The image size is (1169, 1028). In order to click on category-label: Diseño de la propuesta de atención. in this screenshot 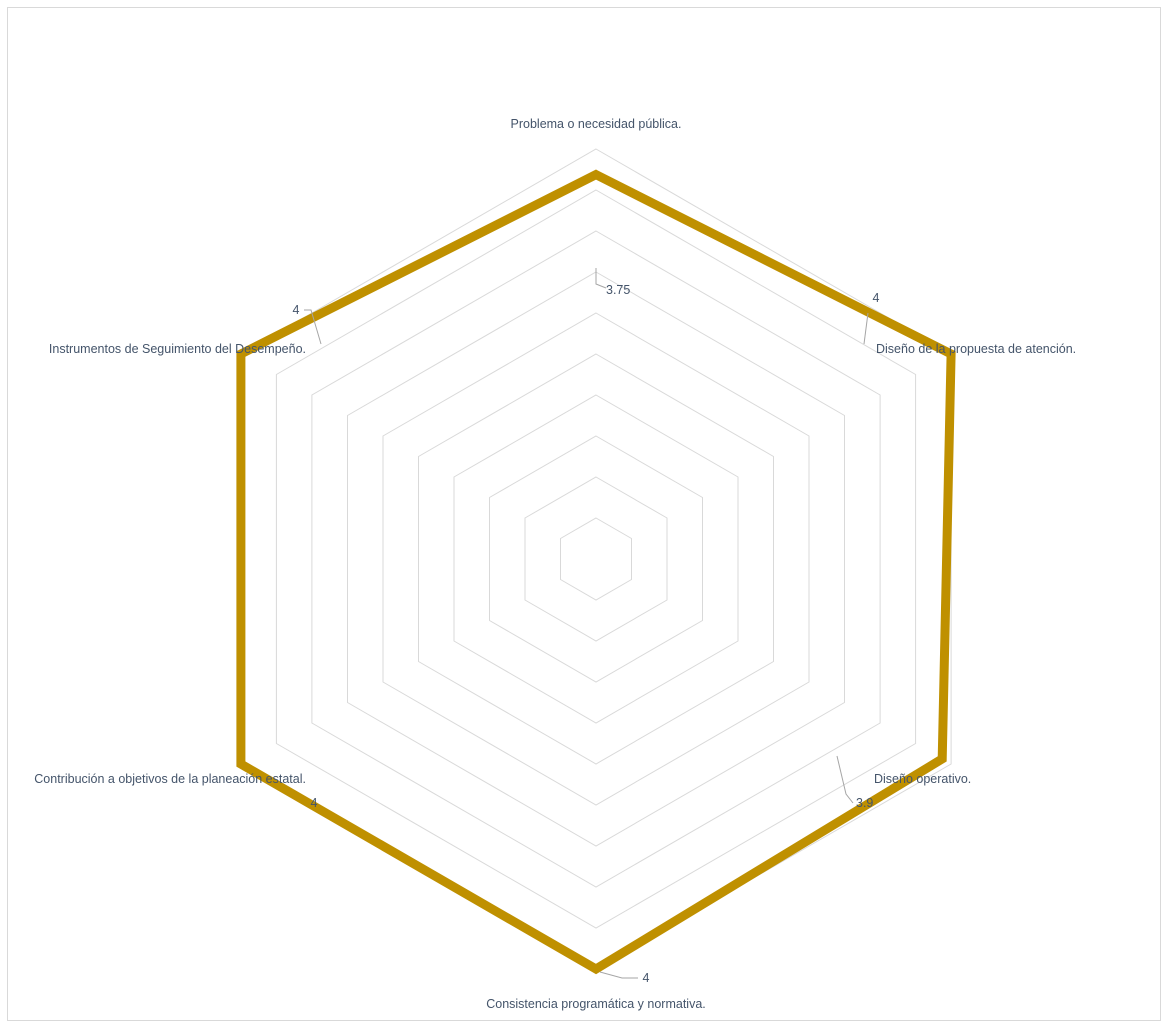, I will do `click(976, 349)`.